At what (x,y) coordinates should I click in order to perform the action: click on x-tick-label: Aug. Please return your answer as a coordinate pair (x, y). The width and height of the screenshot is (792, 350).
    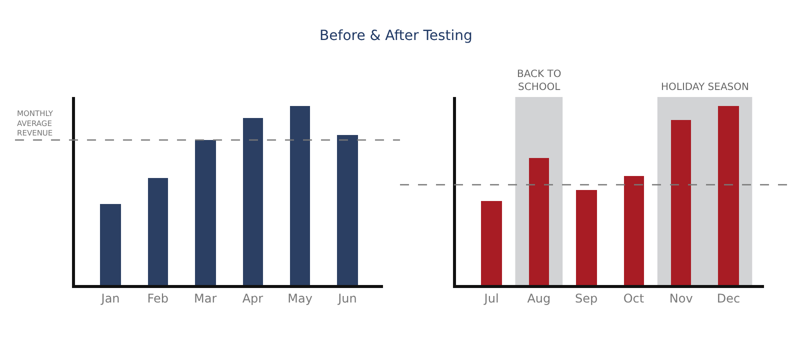
    Looking at the image, I should click on (539, 298).